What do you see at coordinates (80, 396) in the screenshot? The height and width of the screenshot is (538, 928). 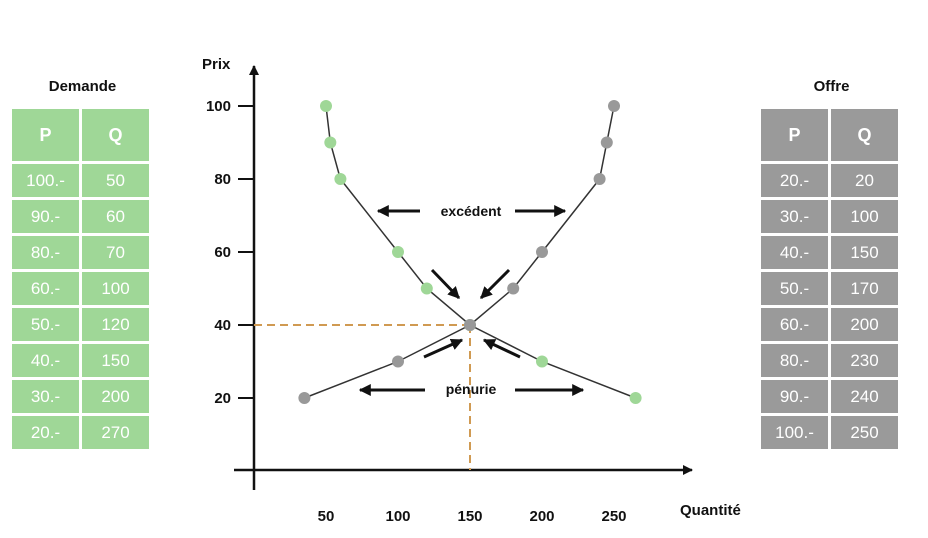 I see `table-row: 30.- 200` at bounding box center [80, 396].